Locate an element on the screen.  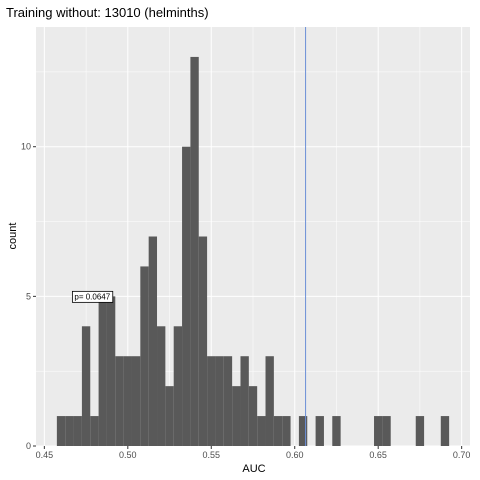
y-axis-ticks: 0 5 10 is located at coordinates (28, 296).